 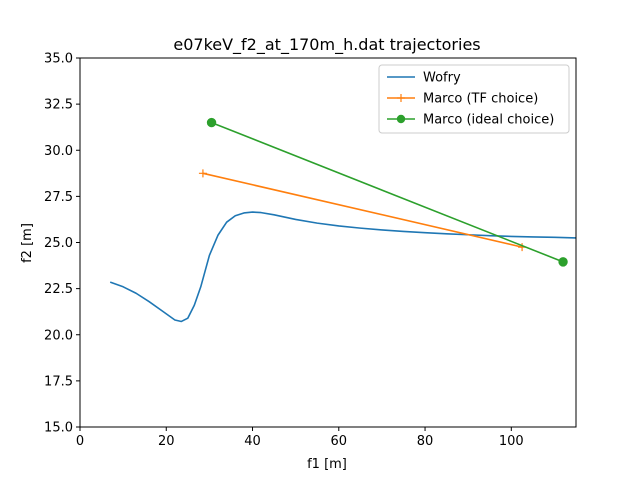 What do you see at coordinates (58, 335) in the screenshot?
I see `y-tick-label-2: 20.0` at bounding box center [58, 335].